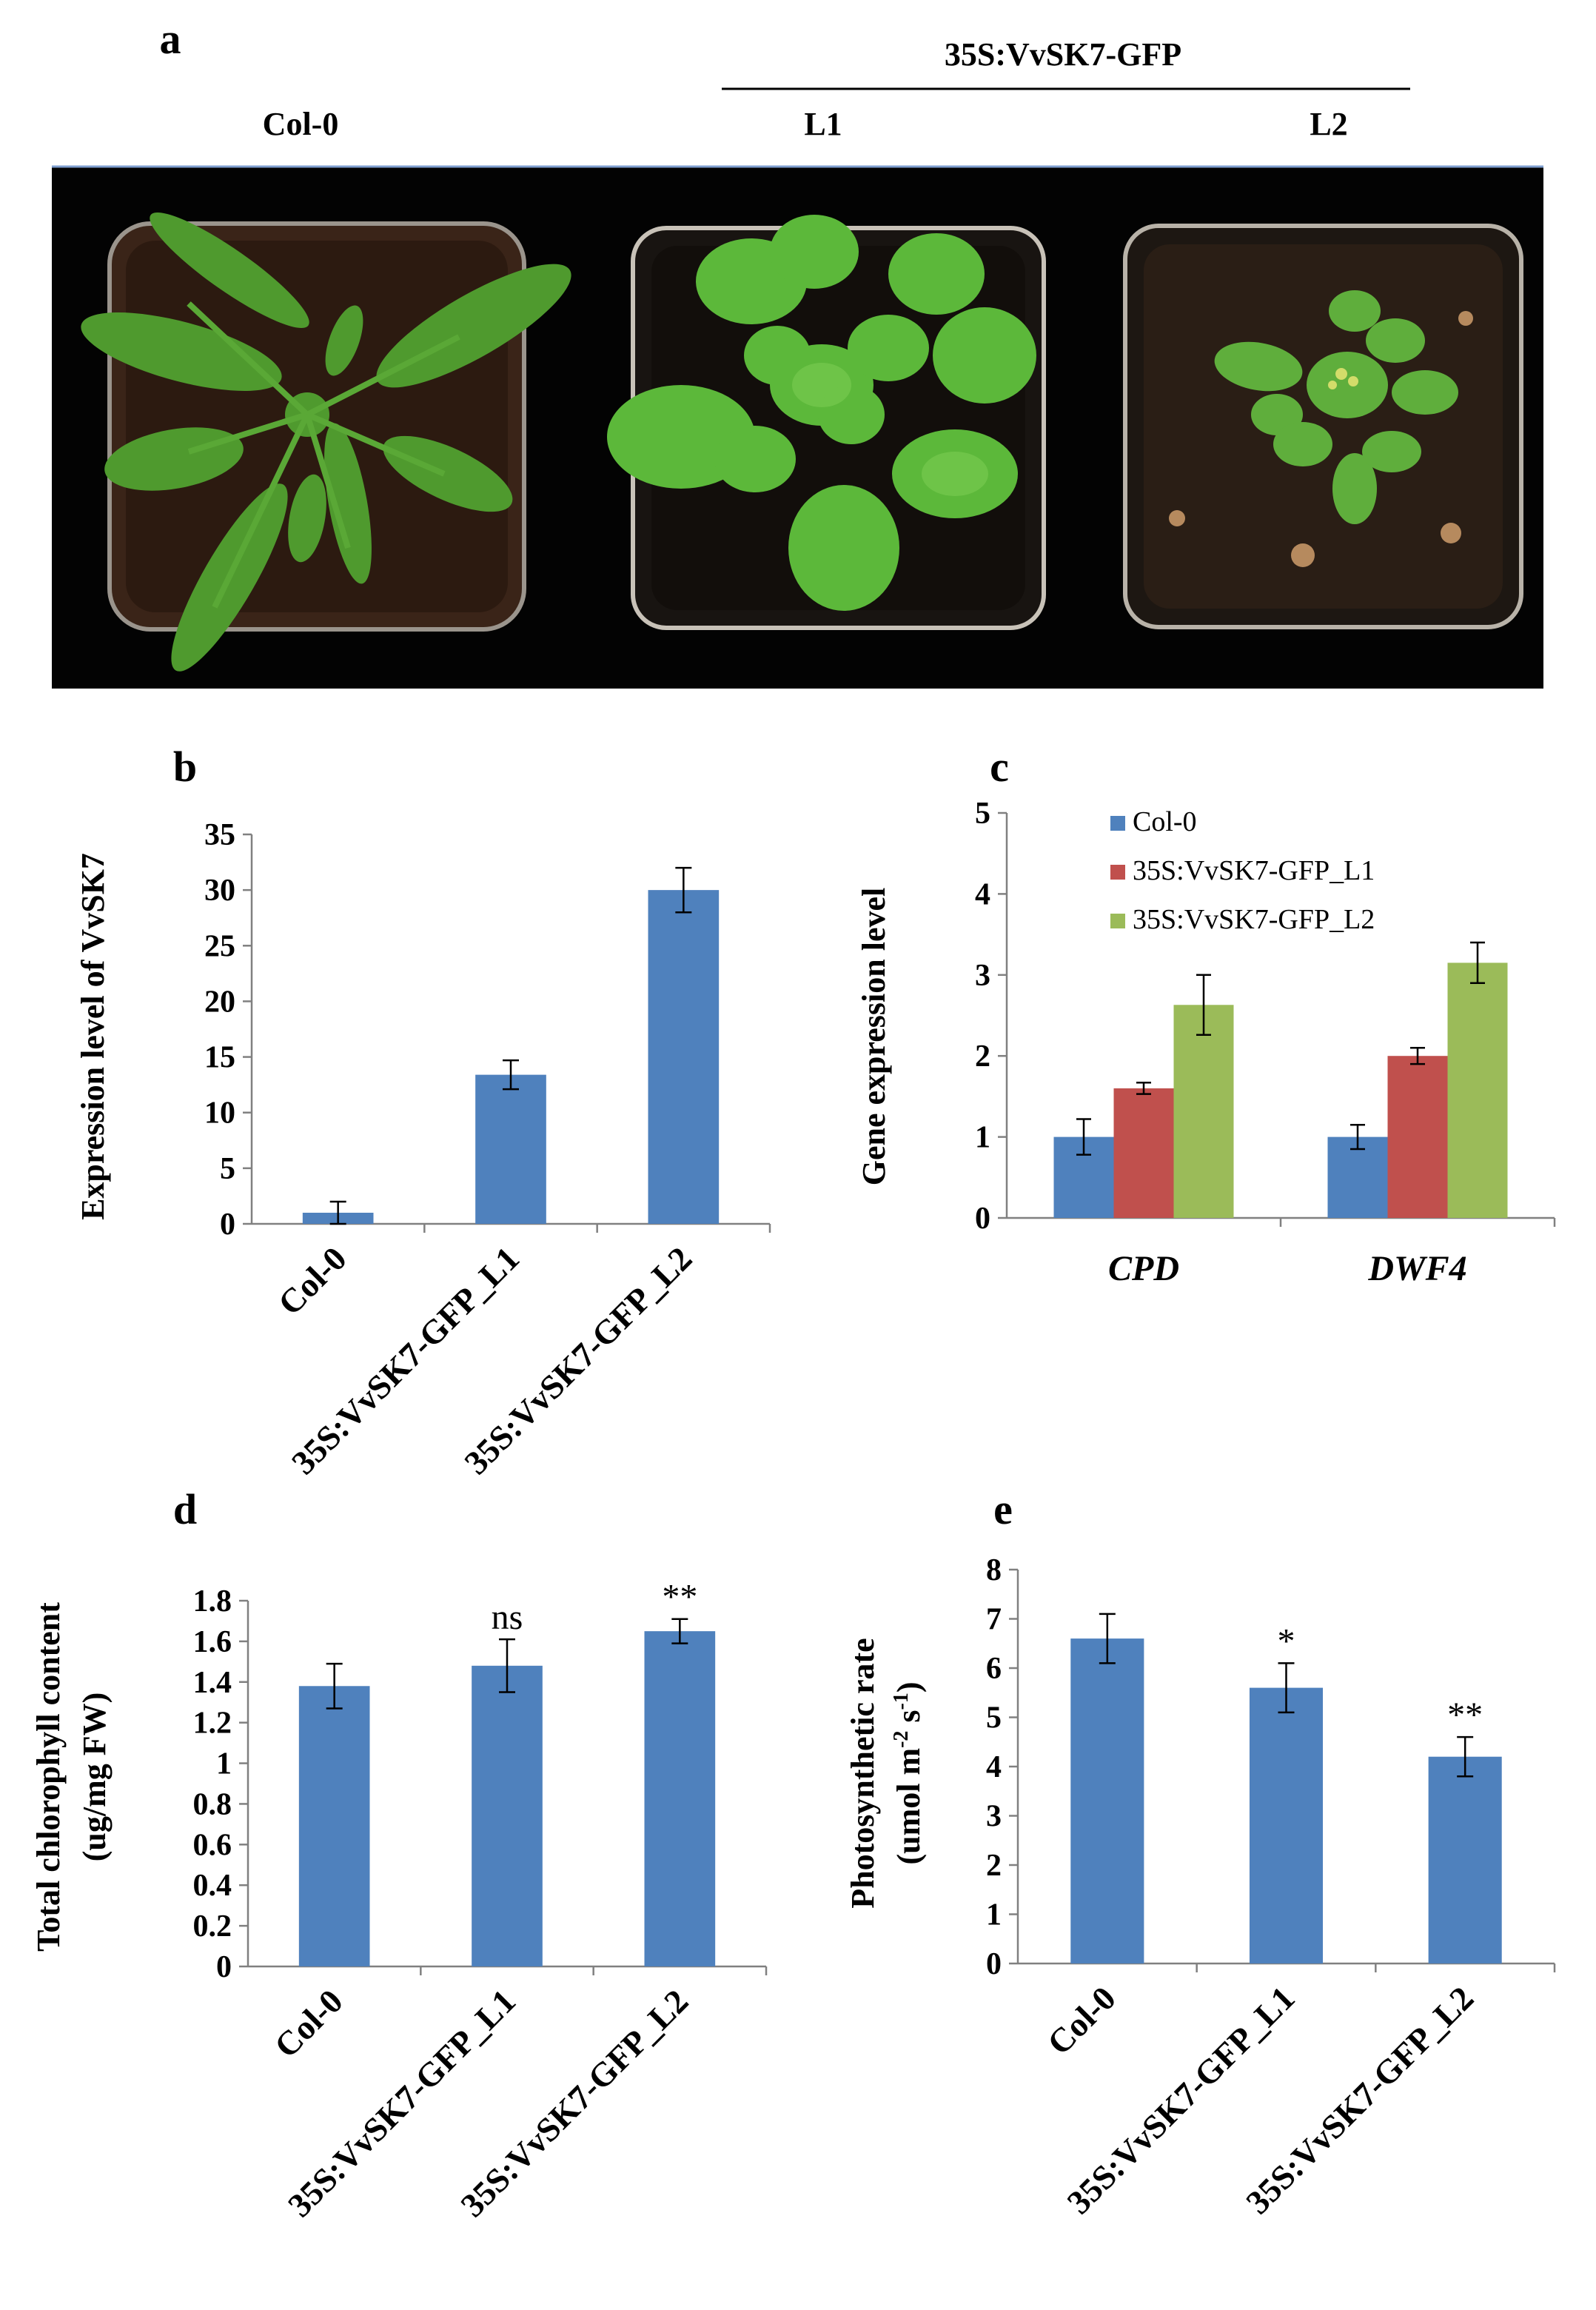 The height and width of the screenshot is (2310, 1596). Describe the element at coordinates (326, 442) in the screenshot. I see `pot-col0` at that location.